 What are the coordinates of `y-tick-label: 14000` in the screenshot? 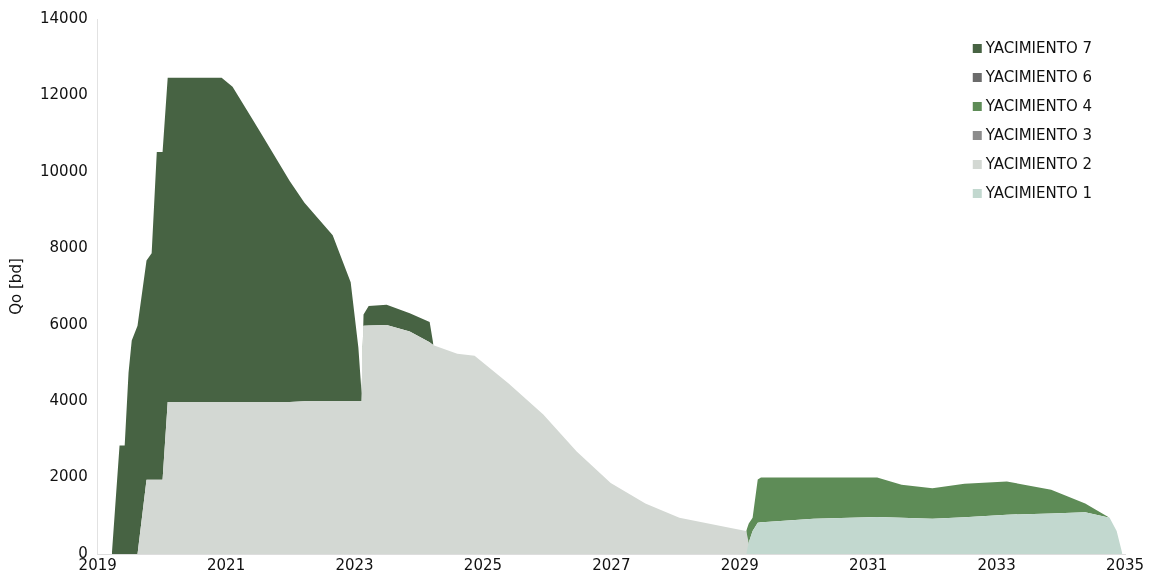 It's located at (64, 17).